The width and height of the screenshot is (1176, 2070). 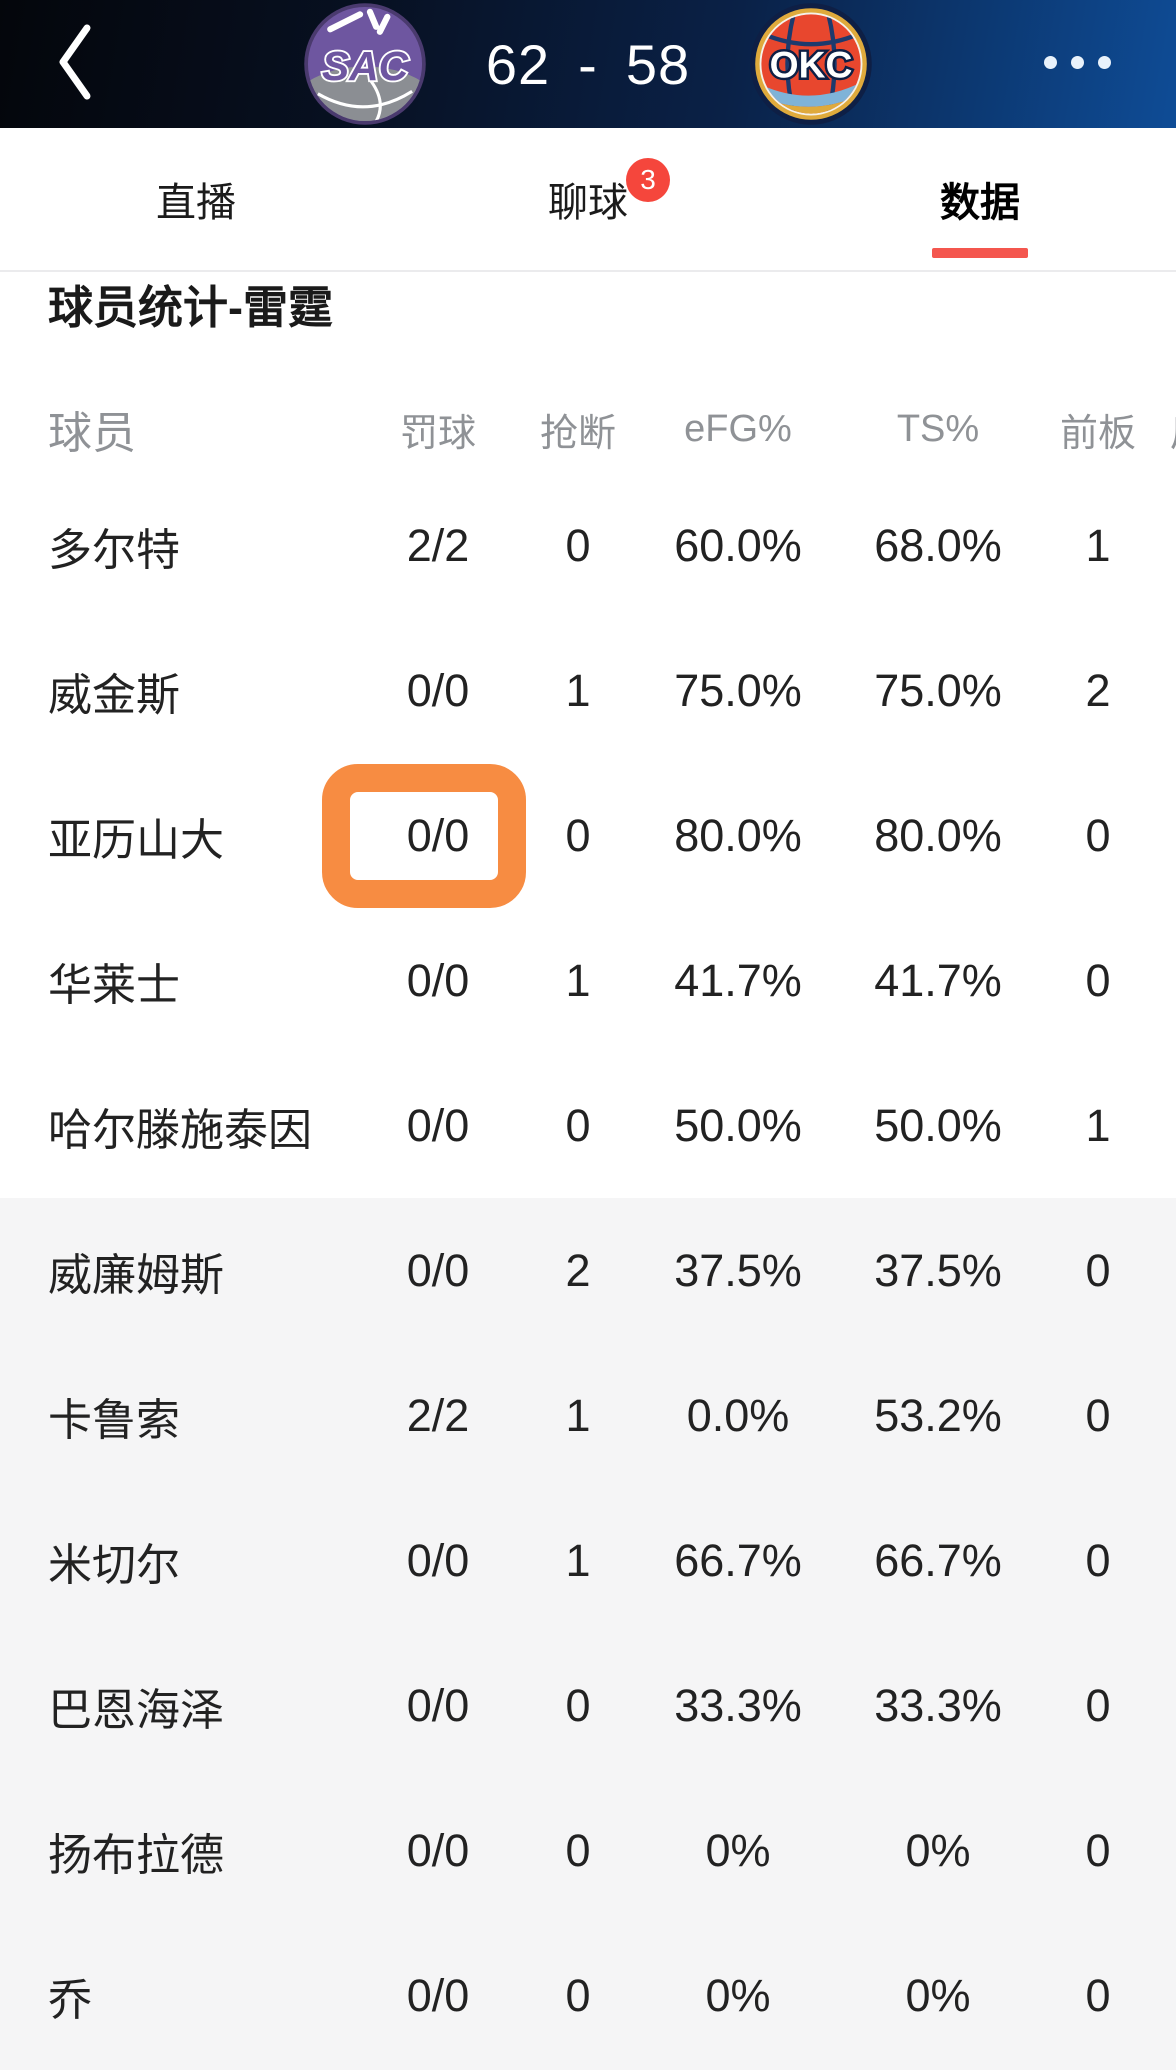 What do you see at coordinates (738, 1125) in the screenshot?
I see `efg-cell: 50.0%` at bounding box center [738, 1125].